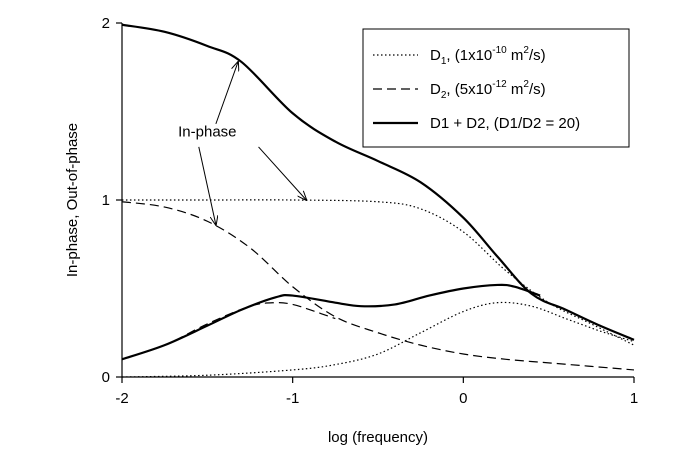 This screenshot has height=463, width=682. I want to click on y-axis-title: In-phase, Out-of-phase, so click(72, 200).